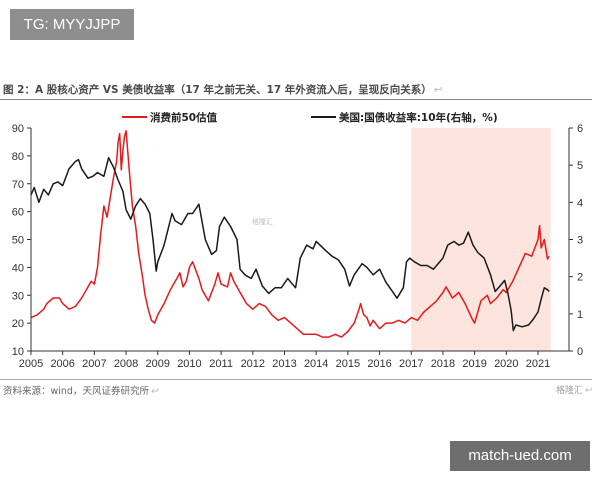 The image size is (600, 480). Describe the element at coordinates (184, 117) in the screenshot. I see `legend-label-pe: 消费前50估值` at that location.